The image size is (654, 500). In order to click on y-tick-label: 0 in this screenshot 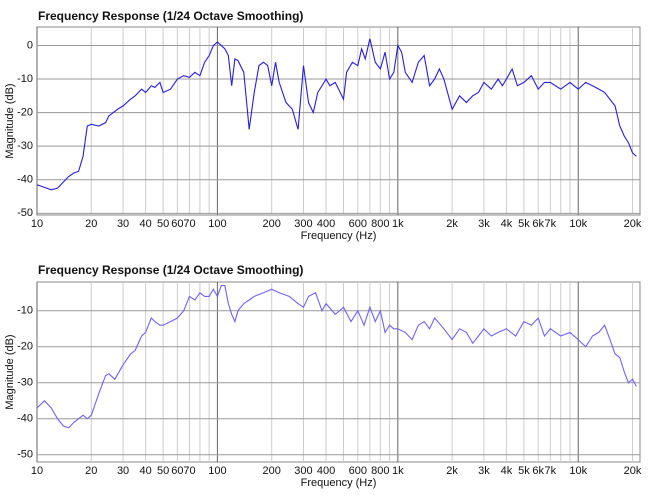, I will do `click(30, 45)`.